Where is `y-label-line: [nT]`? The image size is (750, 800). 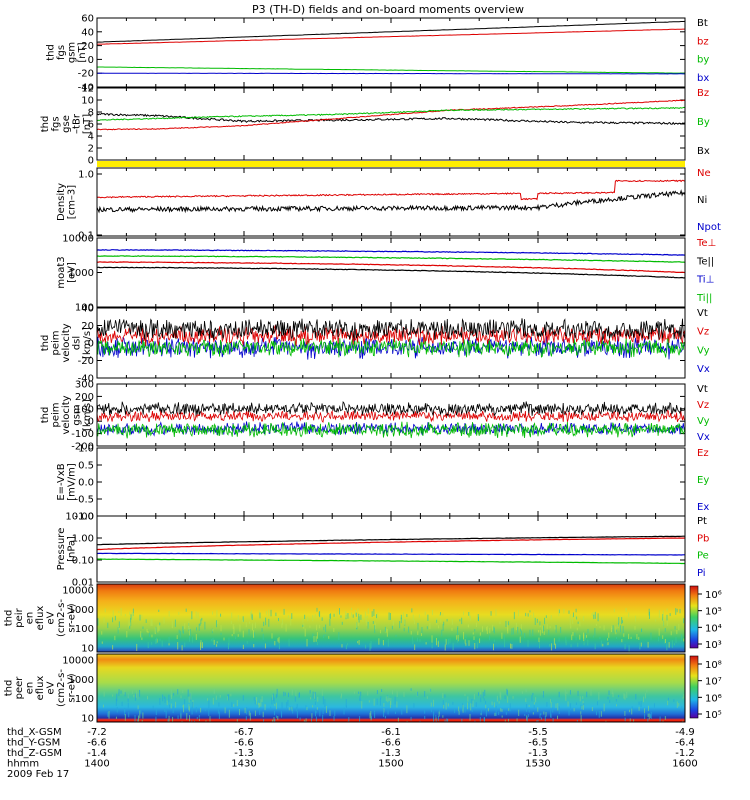 y-label-line: [nT] is located at coordinates (87, 124).